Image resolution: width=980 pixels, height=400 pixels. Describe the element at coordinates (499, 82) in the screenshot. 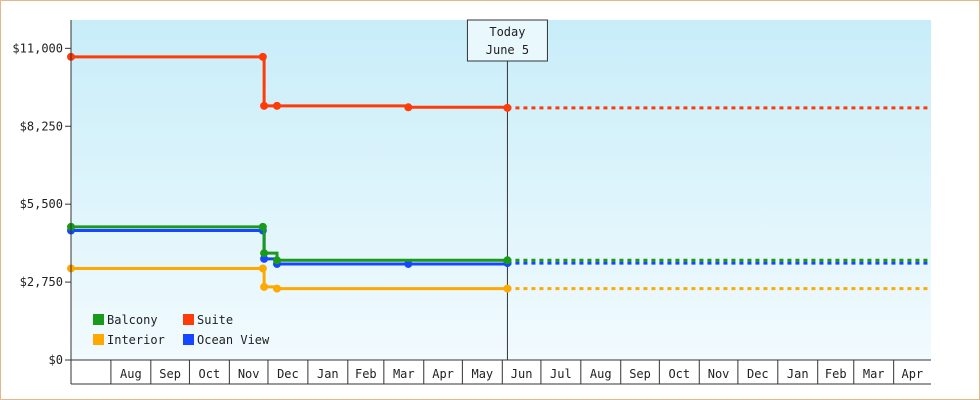

I see `series-suite` at that location.